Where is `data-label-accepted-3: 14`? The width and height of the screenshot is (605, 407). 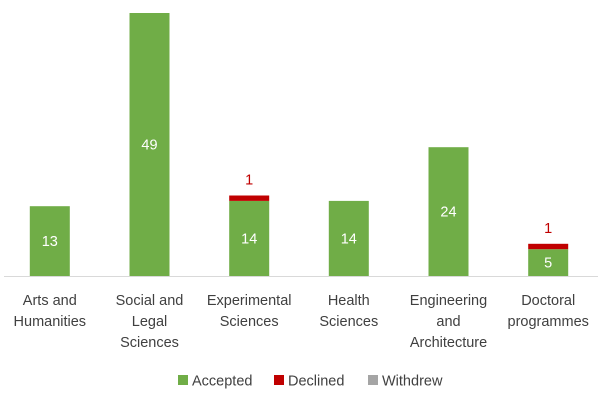 data-label-accepted-3: 14 is located at coordinates (349, 239).